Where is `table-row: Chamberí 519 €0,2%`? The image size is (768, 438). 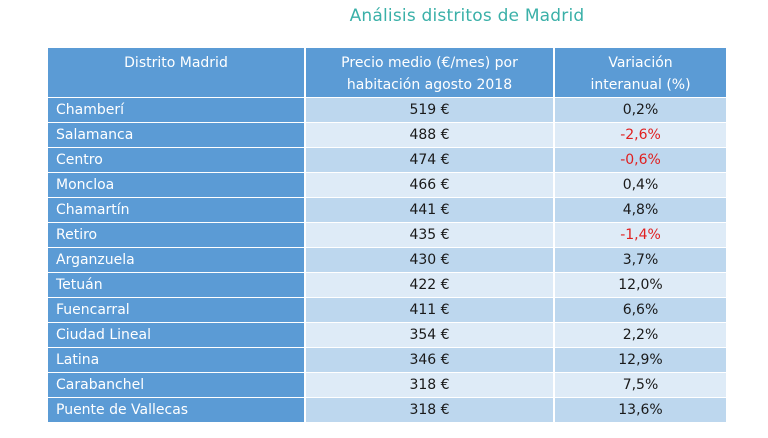
table-row: Chamberí 519 €0,2% is located at coordinates (387, 110).